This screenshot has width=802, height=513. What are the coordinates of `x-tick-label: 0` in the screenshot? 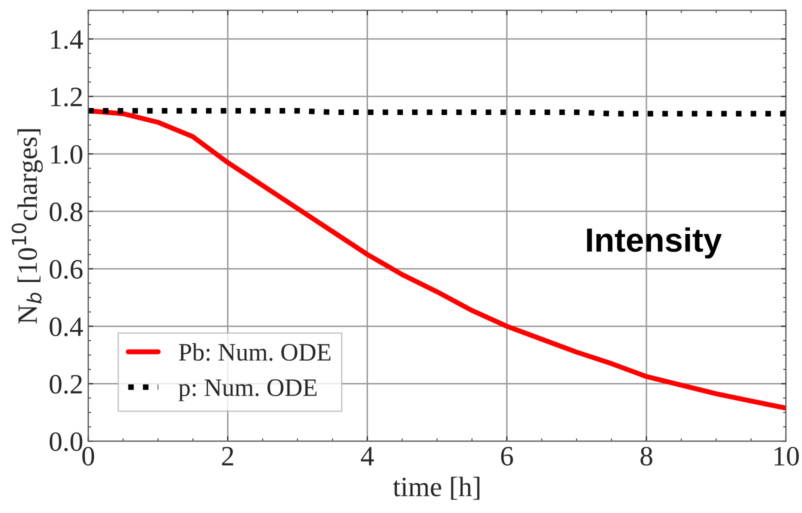 It's located at (88, 456).